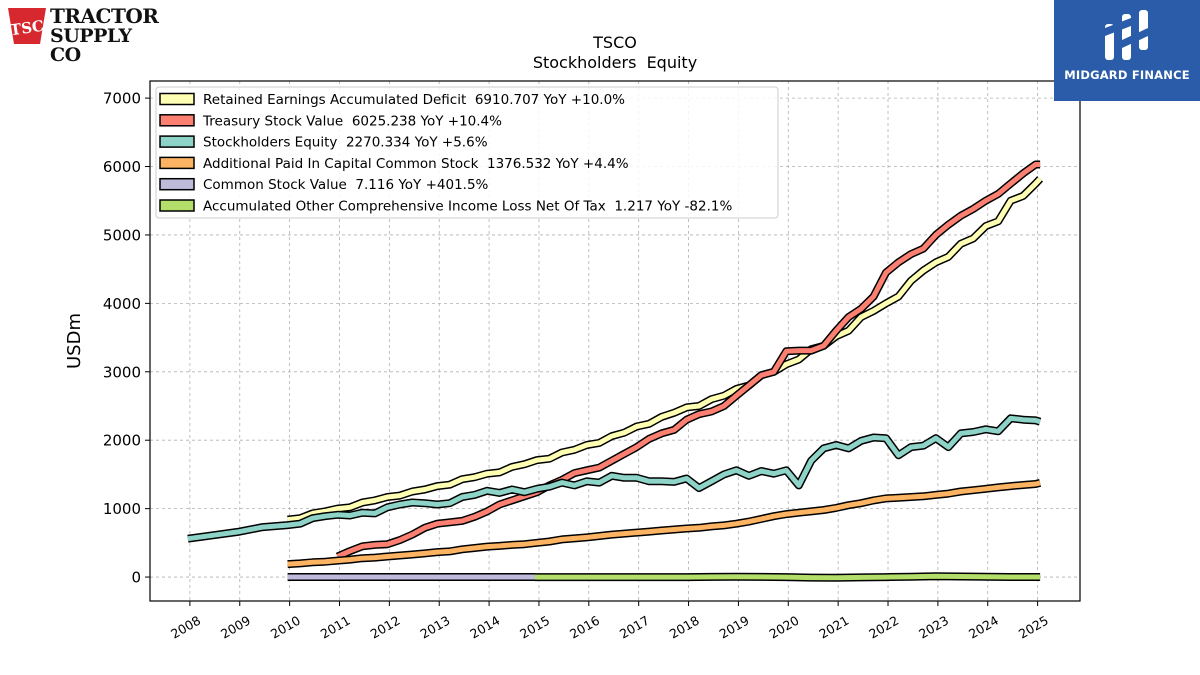  Describe the element at coordinates (784, 627) in the screenshot. I see `x-tick-label: 2020` at that location.